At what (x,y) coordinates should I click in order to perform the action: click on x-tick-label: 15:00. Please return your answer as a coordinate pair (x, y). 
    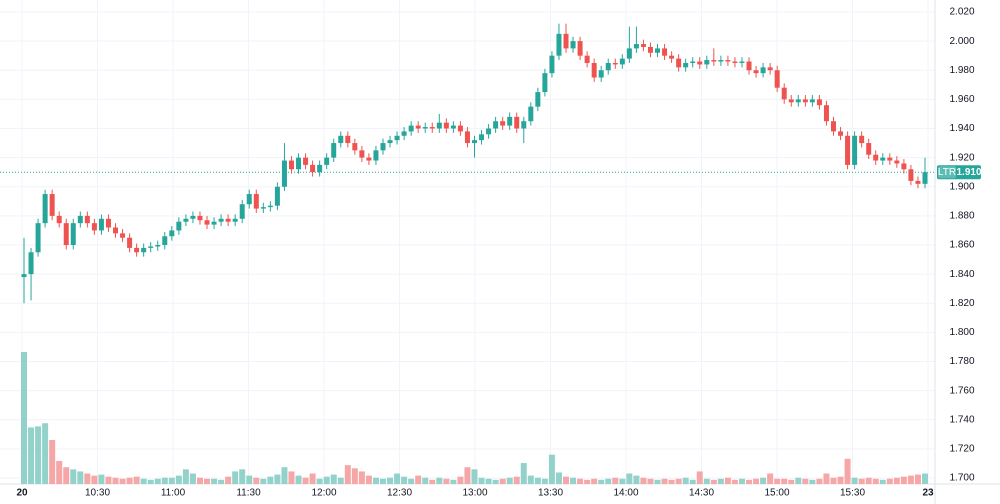
    Looking at the image, I should click on (776, 493).